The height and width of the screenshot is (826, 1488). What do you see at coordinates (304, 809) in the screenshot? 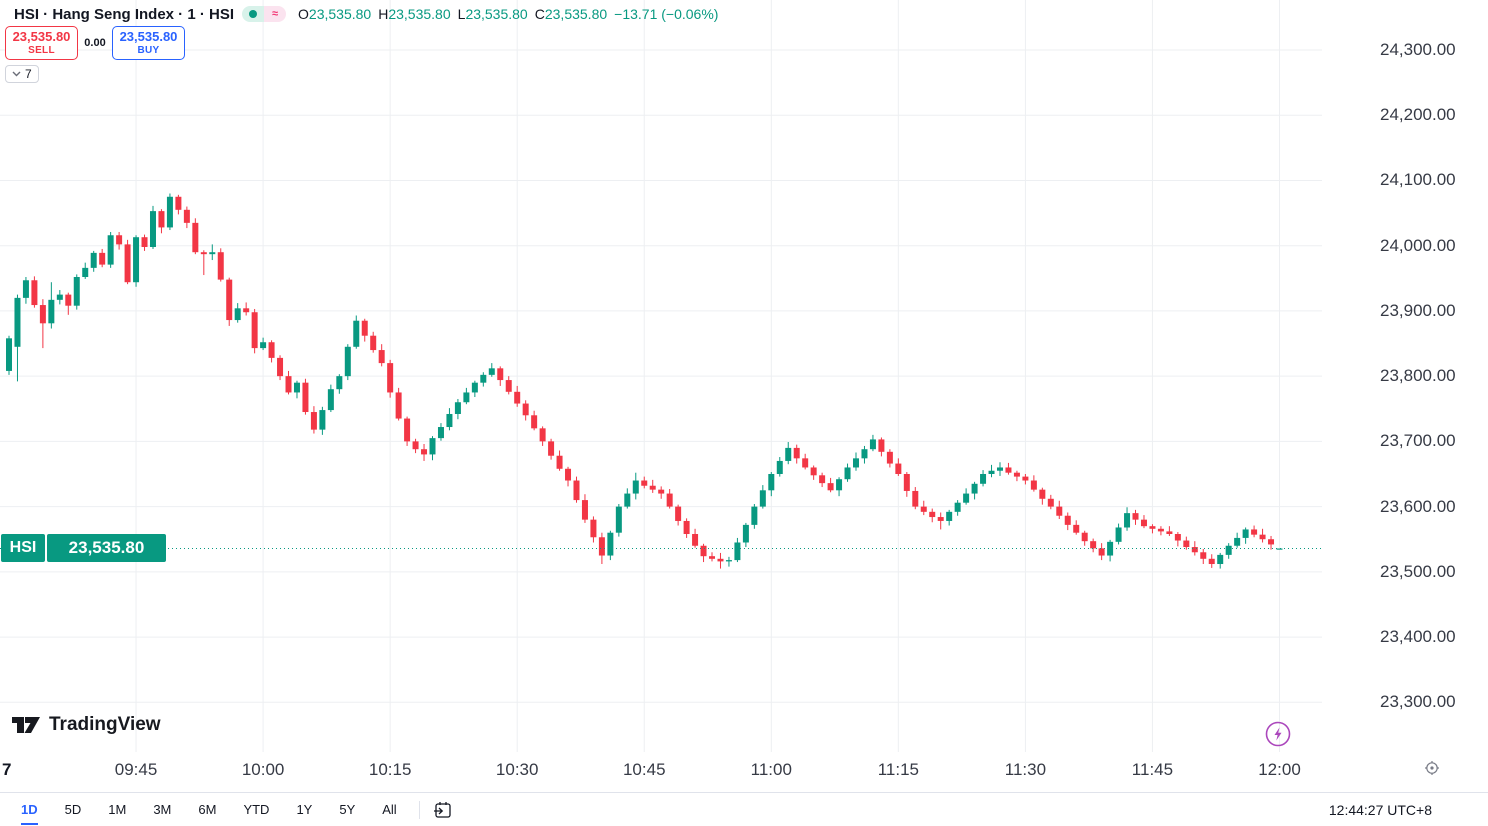
I see `range-button-1y: 1Y` at bounding box center [304, 809].